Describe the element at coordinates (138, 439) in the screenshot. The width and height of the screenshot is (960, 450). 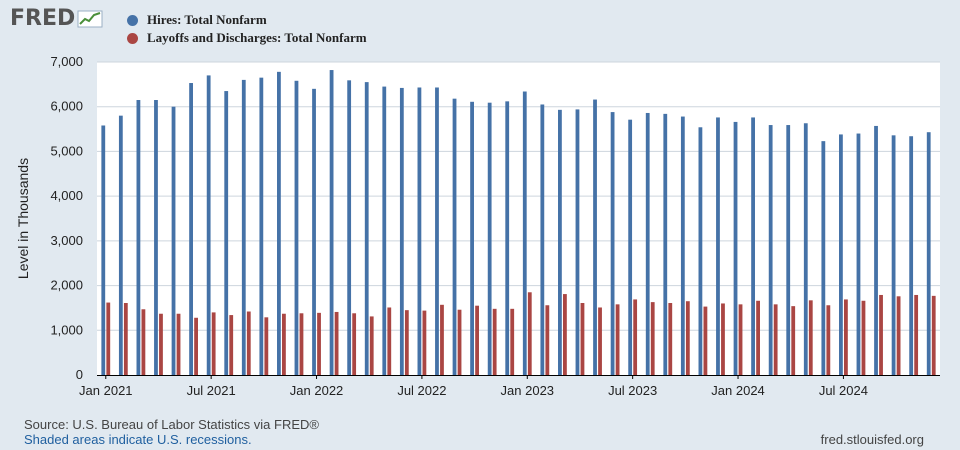
I see `recession-note: Shaded areas indicate U.S. recessions.` at that location.